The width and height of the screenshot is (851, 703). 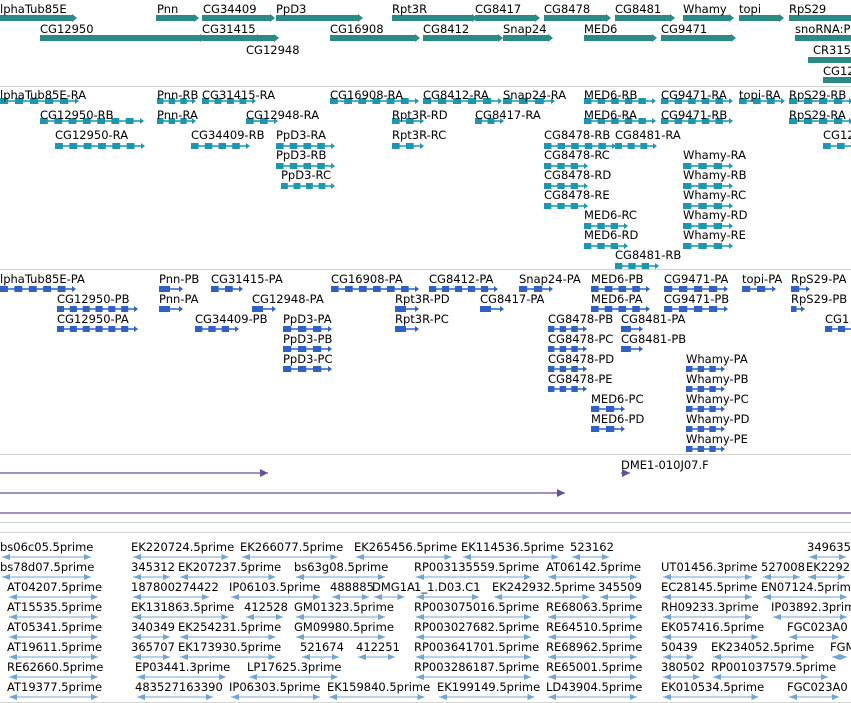 What do you see at coordinates (407, 309) in the screenshot?
I see `cds-feature-rpt3r-pd` at bounding box center [407, 309].